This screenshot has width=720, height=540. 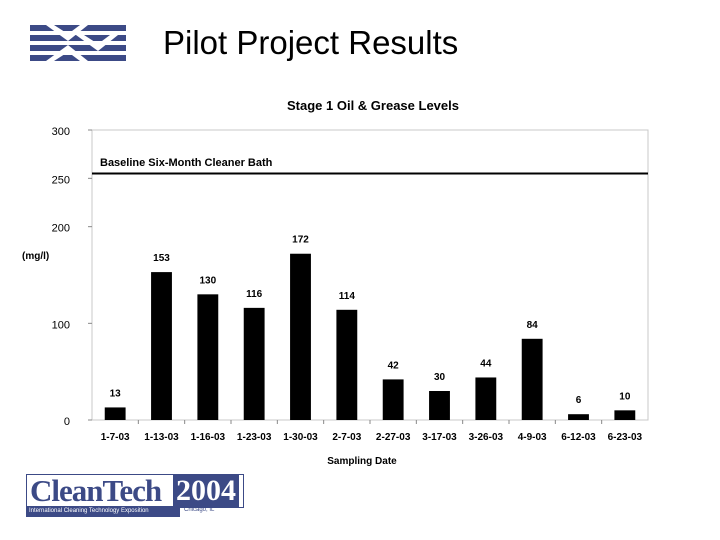 I want to click on x-tick-label-6-12-03: 6-12-03, so click(x=578, y=437).